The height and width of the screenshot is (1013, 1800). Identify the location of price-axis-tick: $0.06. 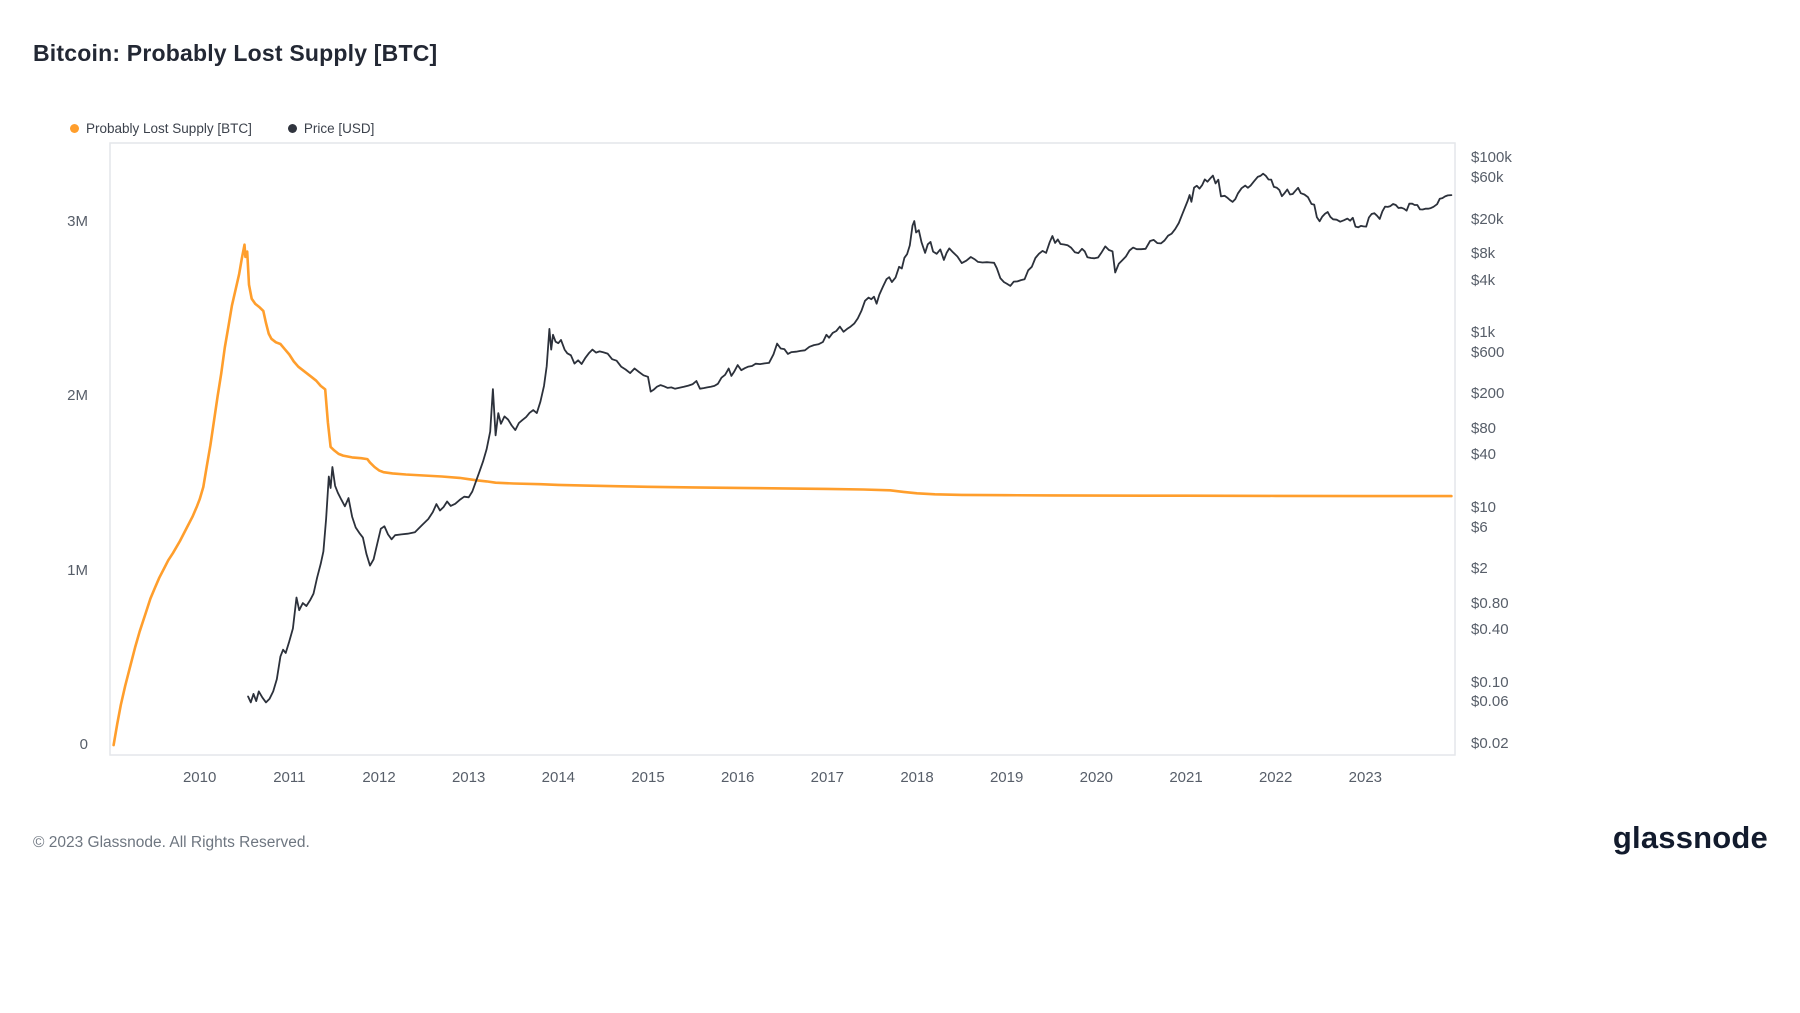
(1490, 702).